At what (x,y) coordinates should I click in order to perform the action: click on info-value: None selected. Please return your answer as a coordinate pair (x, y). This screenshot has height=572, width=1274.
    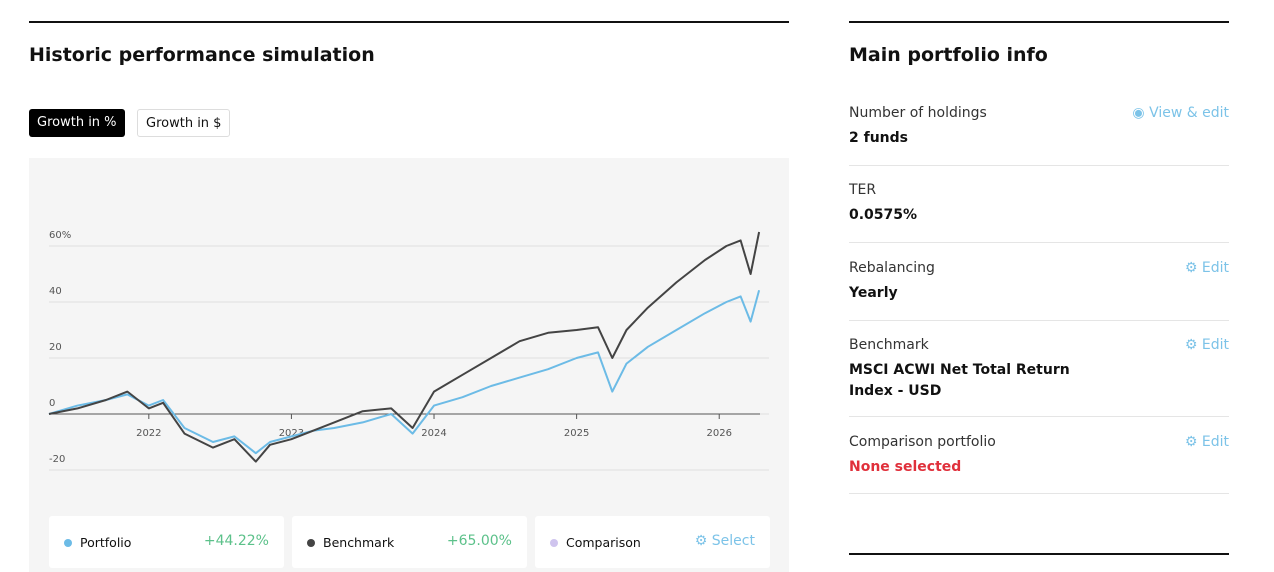
    Looking at the image, I should click on (905, 467).